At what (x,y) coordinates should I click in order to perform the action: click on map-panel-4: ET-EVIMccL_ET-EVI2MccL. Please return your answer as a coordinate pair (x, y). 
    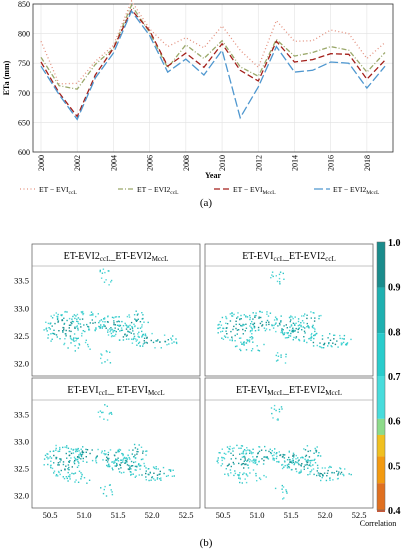
    Looking at the image, I should click on (289, 443).